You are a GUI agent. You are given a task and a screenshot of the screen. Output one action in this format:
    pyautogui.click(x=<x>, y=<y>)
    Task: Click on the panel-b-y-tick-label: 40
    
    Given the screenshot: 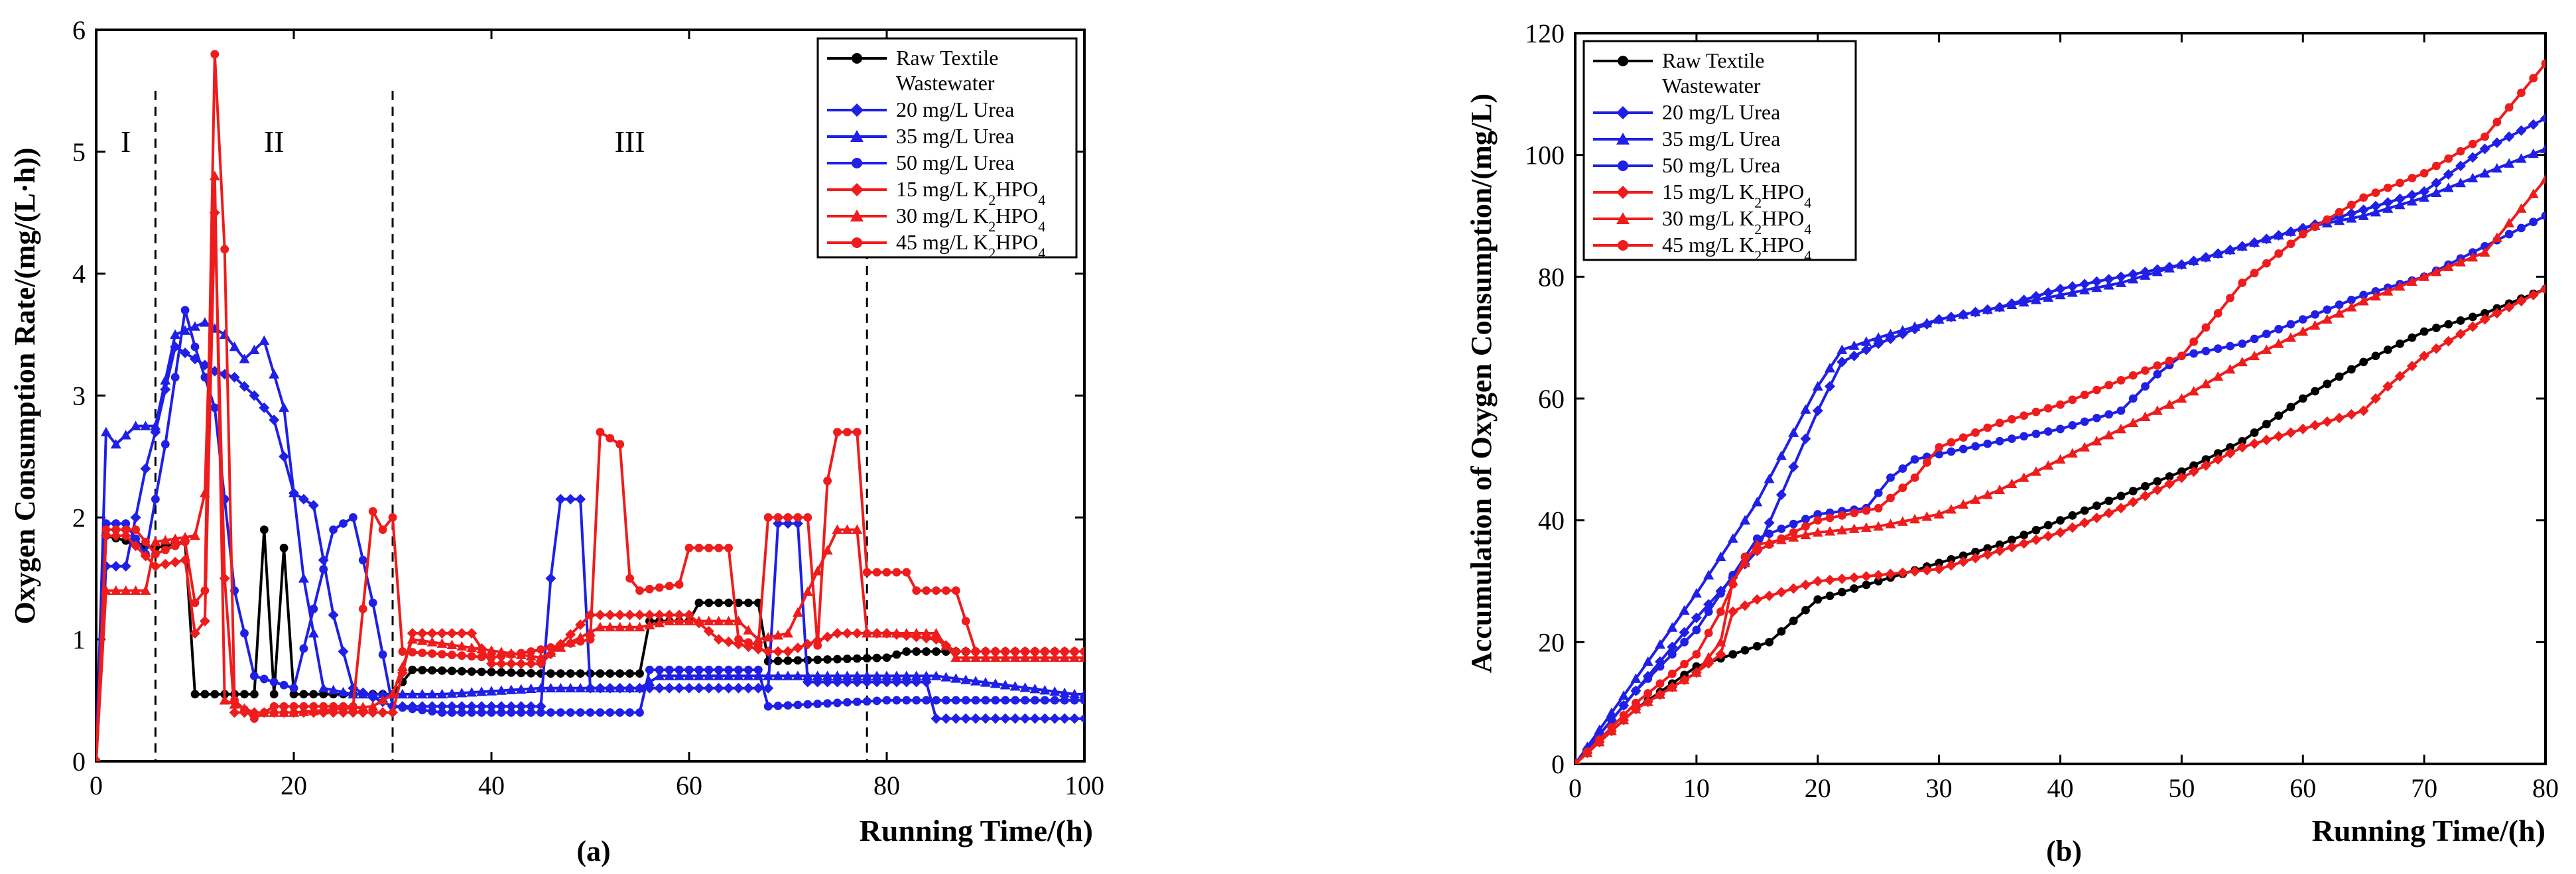 What is the action you would take?
    pyautogui.click(x=1552, y=521)
    